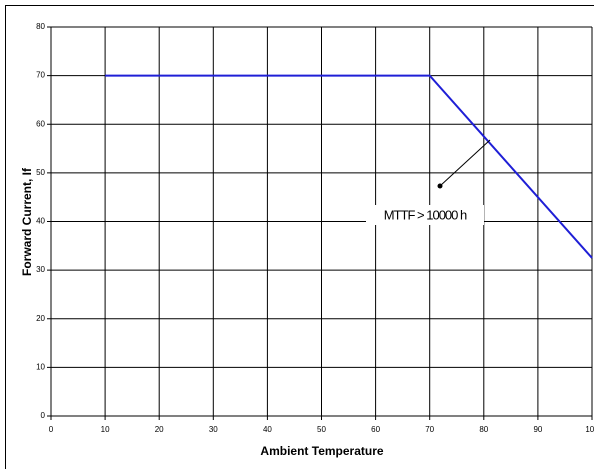 The height and width of the screenshot is (469, 594). I want to click on annotation: MTTF > 10000 h, so click(425, 214).